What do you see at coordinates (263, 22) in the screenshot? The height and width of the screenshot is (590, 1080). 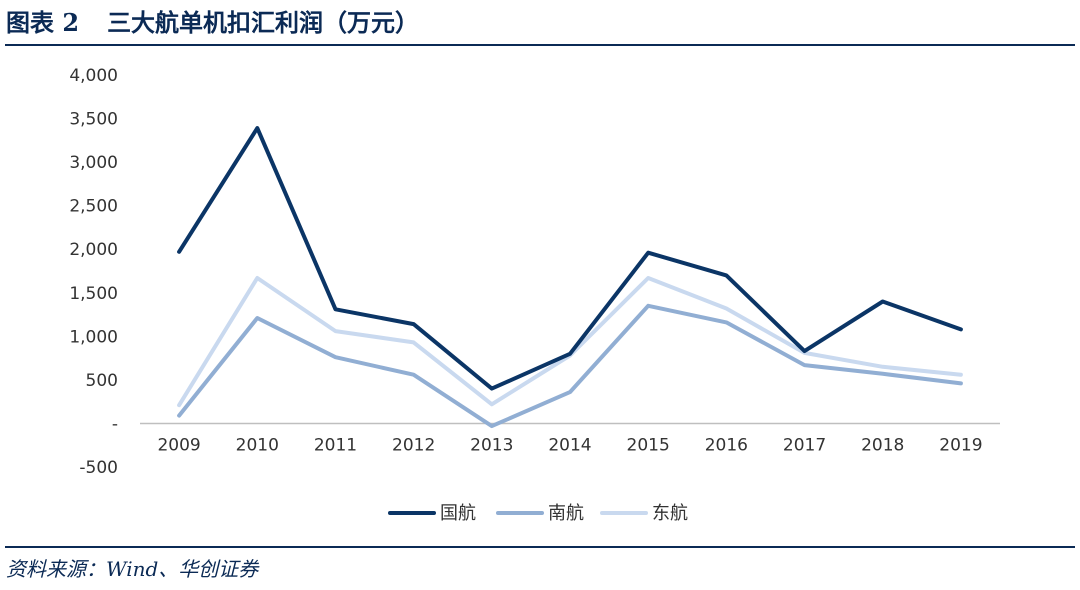 I see `figure-title-text: 三大航单机扣汇利润（万元）` at bounding box center [263, 22].